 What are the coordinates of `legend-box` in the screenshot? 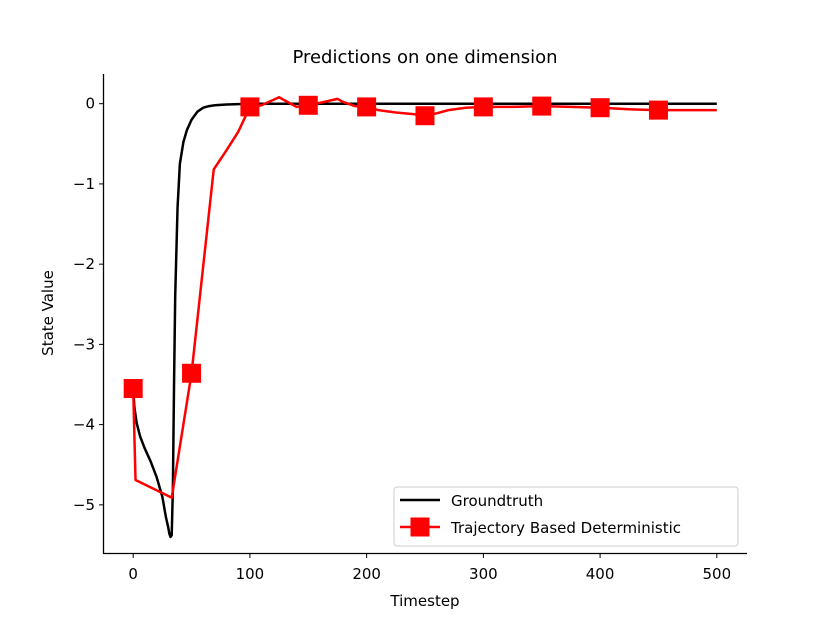 It's located at (566, 516).